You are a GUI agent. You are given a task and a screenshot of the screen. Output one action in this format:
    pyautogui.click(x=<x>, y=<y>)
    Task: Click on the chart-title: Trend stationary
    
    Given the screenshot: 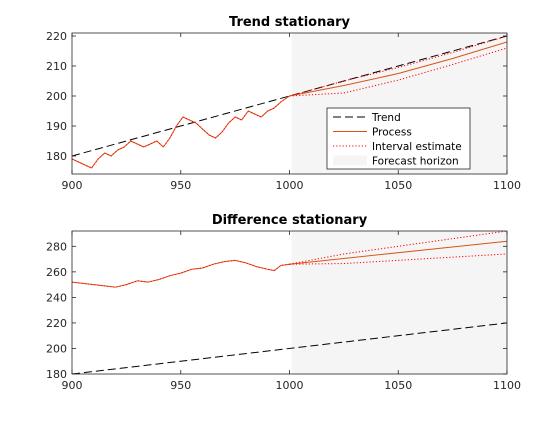 What is the action you would take?
    pyautogui.click(x=290, y=22)
    